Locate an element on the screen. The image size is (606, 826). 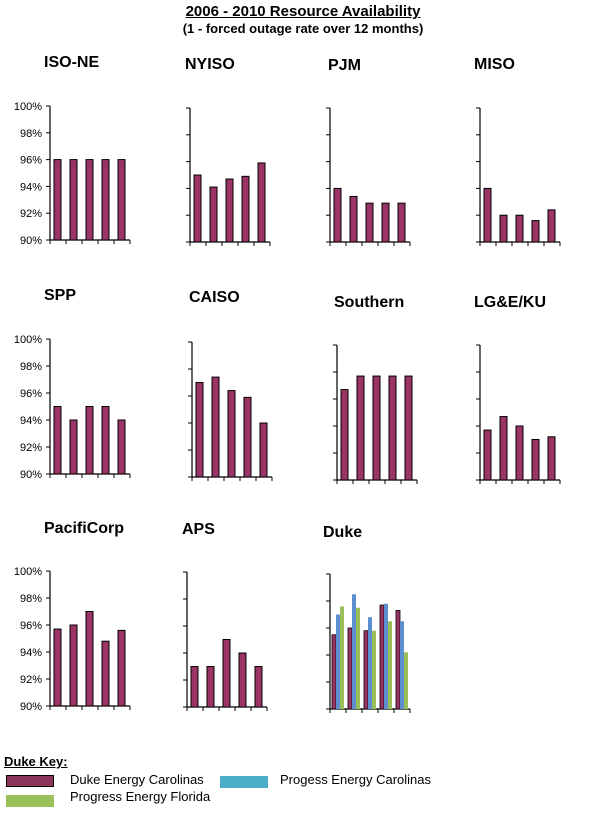
key-swatch-pec is located at coordinates (244, 782).